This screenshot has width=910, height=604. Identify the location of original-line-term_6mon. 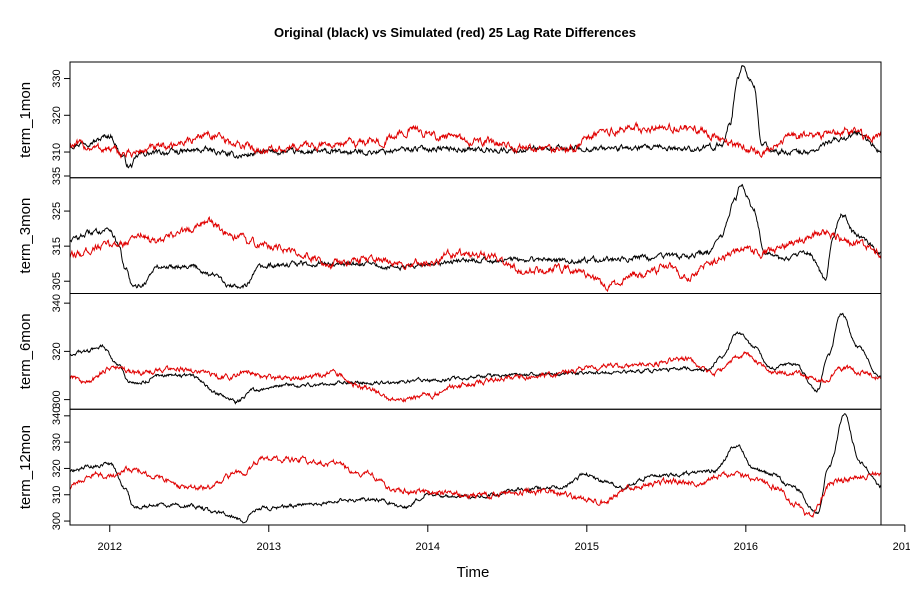
(475, 358).